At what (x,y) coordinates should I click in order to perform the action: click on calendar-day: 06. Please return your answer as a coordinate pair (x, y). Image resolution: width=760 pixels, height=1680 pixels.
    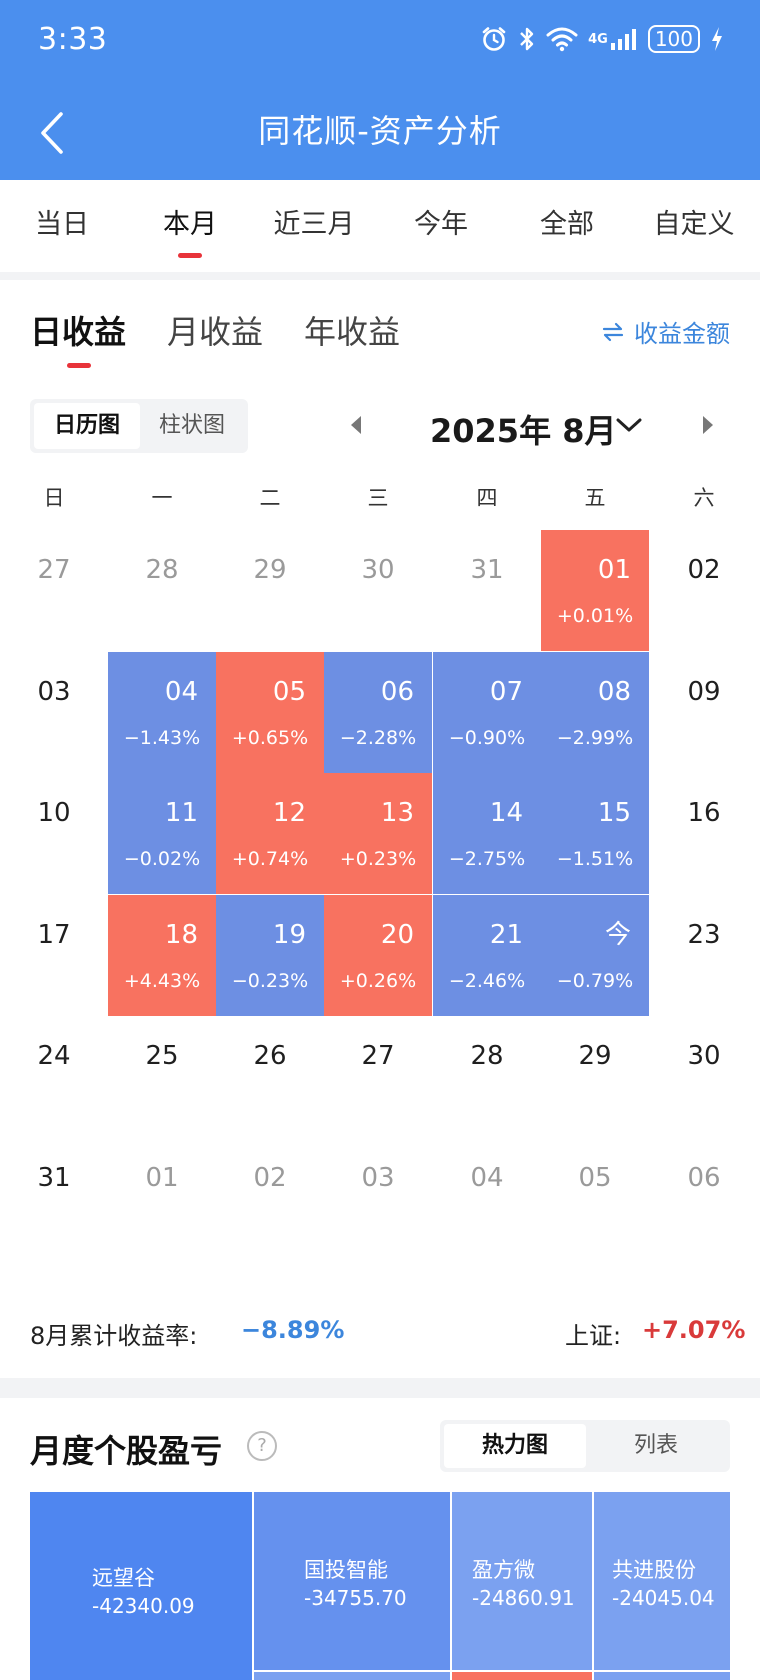
    Looking at the image, I should click on (704, 1198).